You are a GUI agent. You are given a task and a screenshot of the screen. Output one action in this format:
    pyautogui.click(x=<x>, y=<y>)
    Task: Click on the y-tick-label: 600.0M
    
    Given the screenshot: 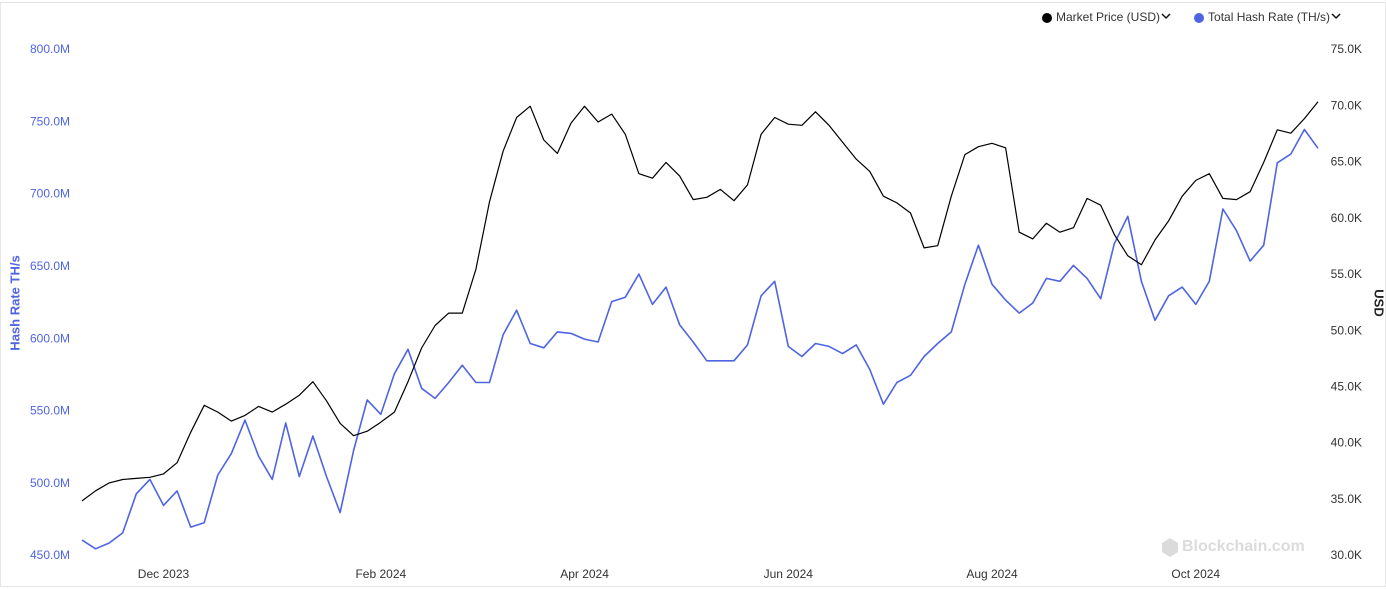 What is the action you would take?
    pyautogui.click(x=50, y=338)
    